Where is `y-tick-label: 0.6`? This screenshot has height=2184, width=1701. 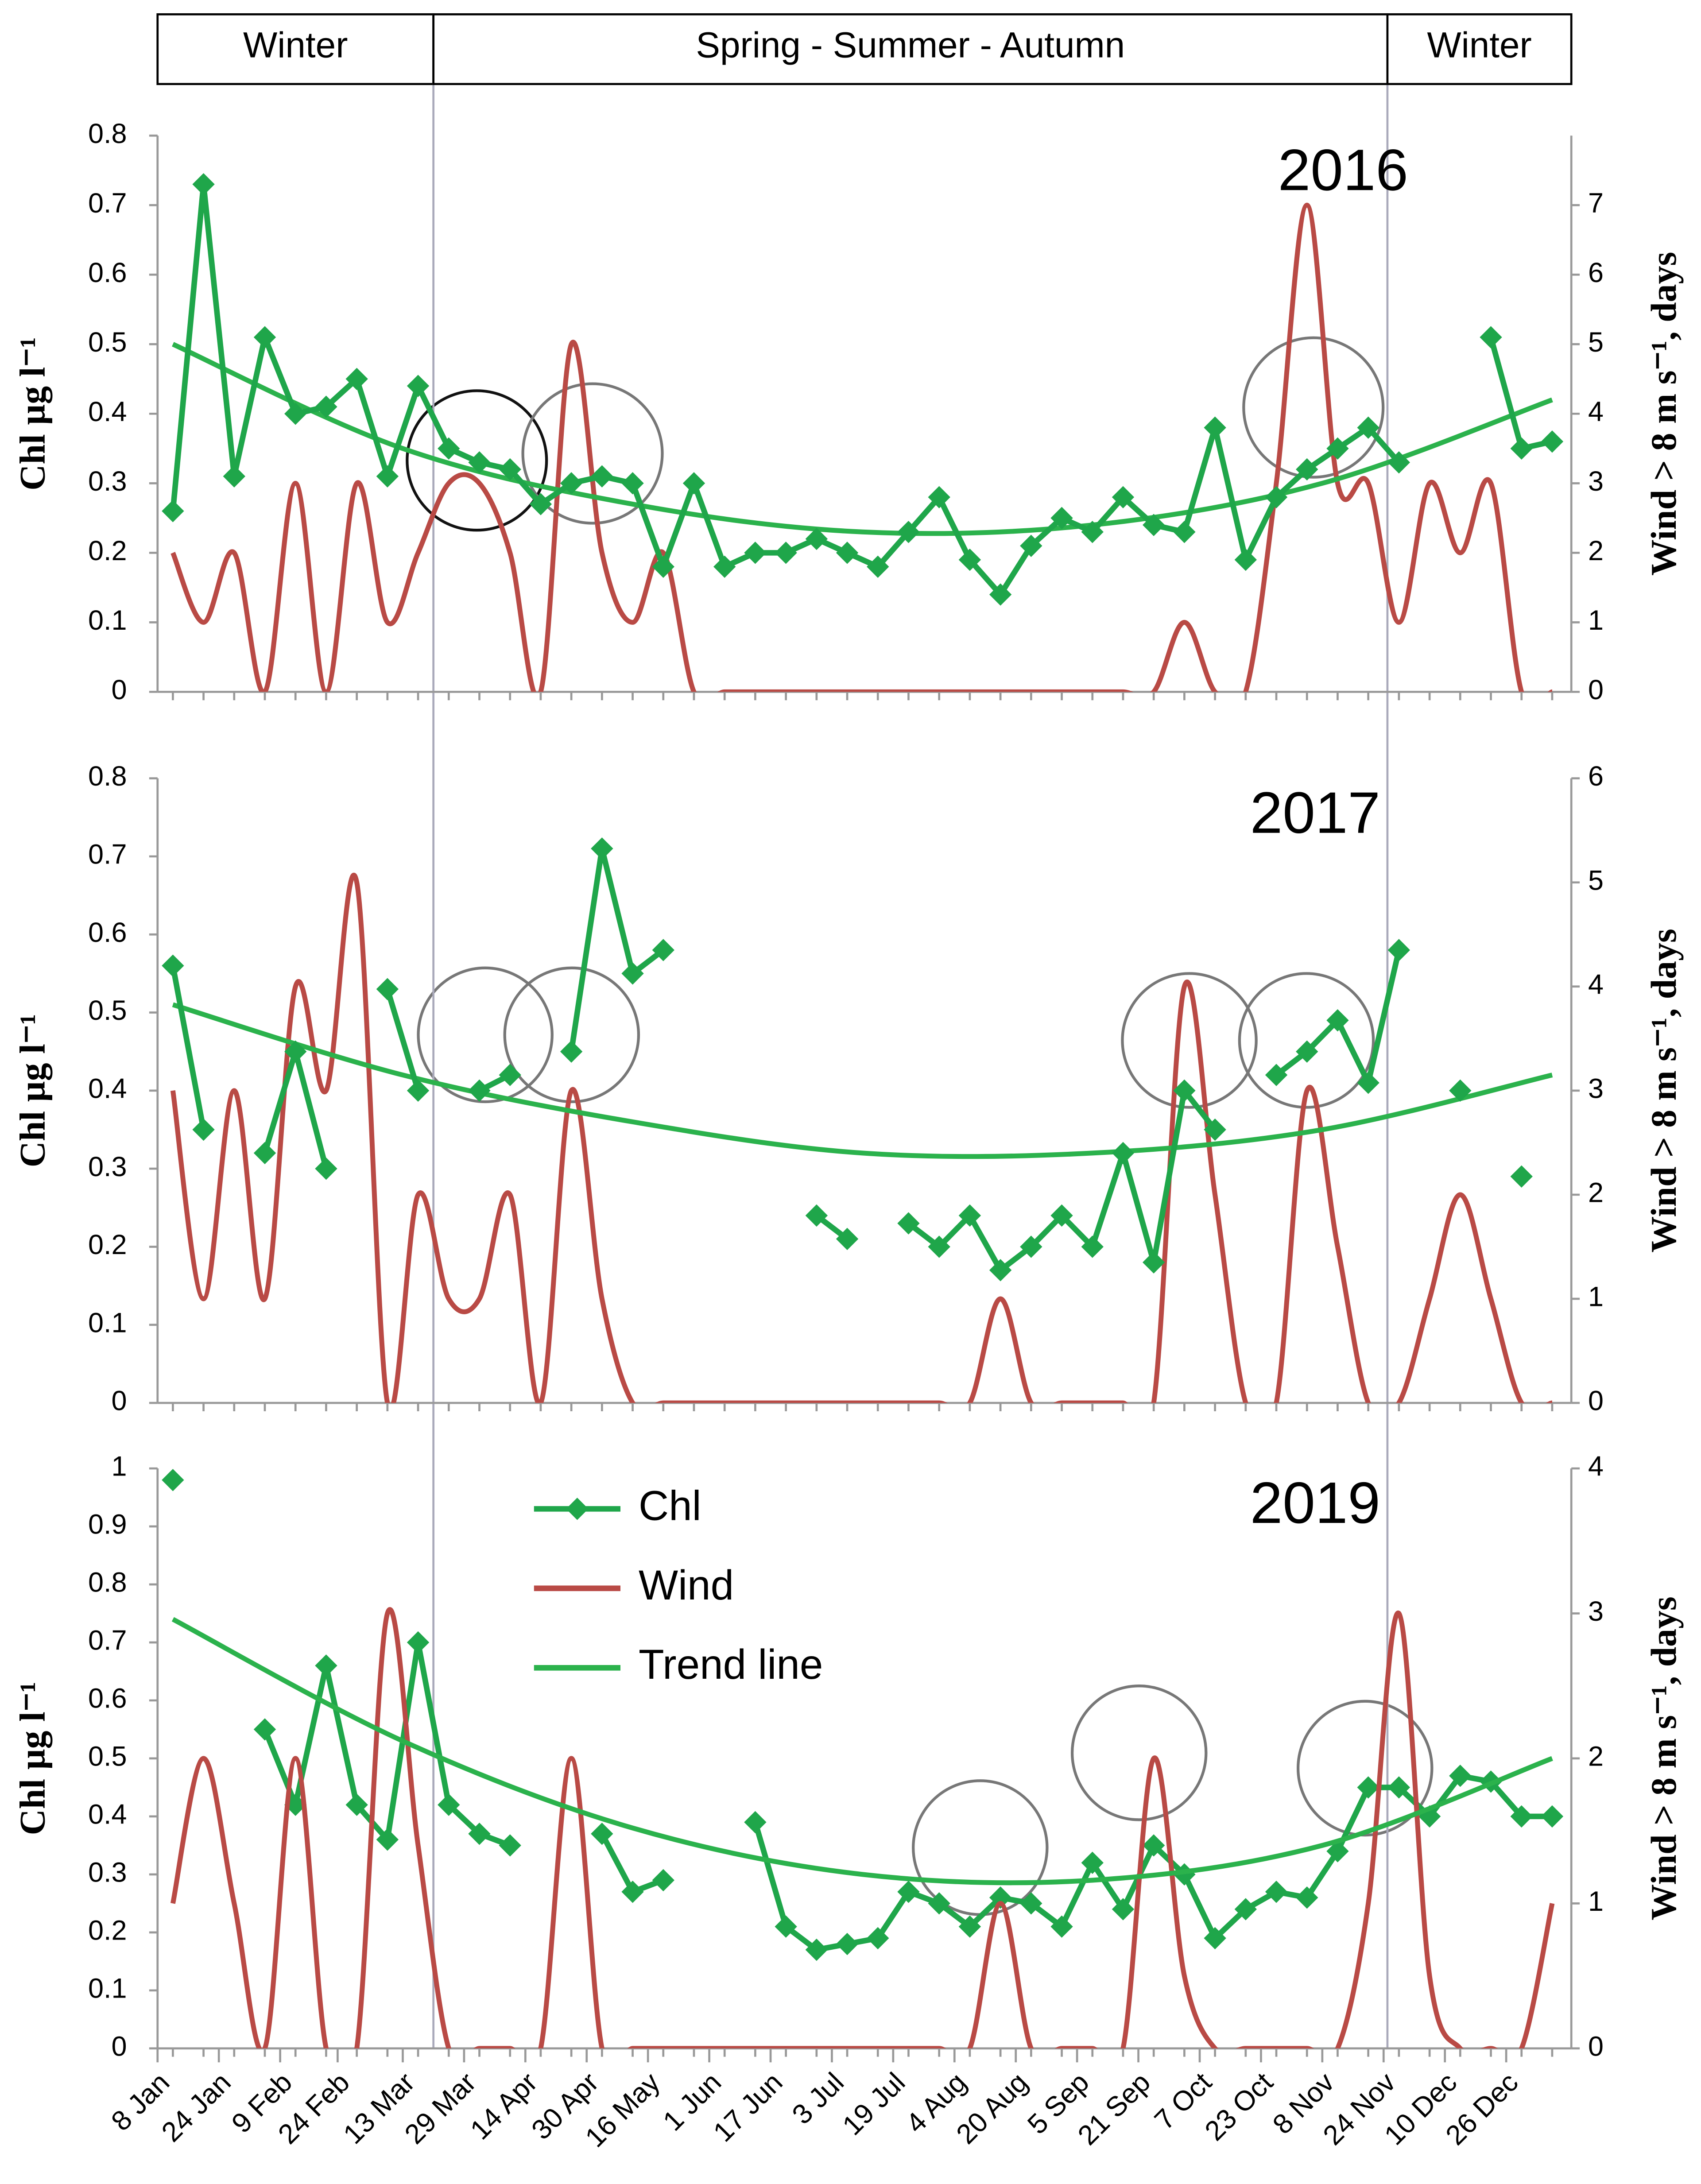
y-tick-label: 0.6 is located at coordinates (107, 272).